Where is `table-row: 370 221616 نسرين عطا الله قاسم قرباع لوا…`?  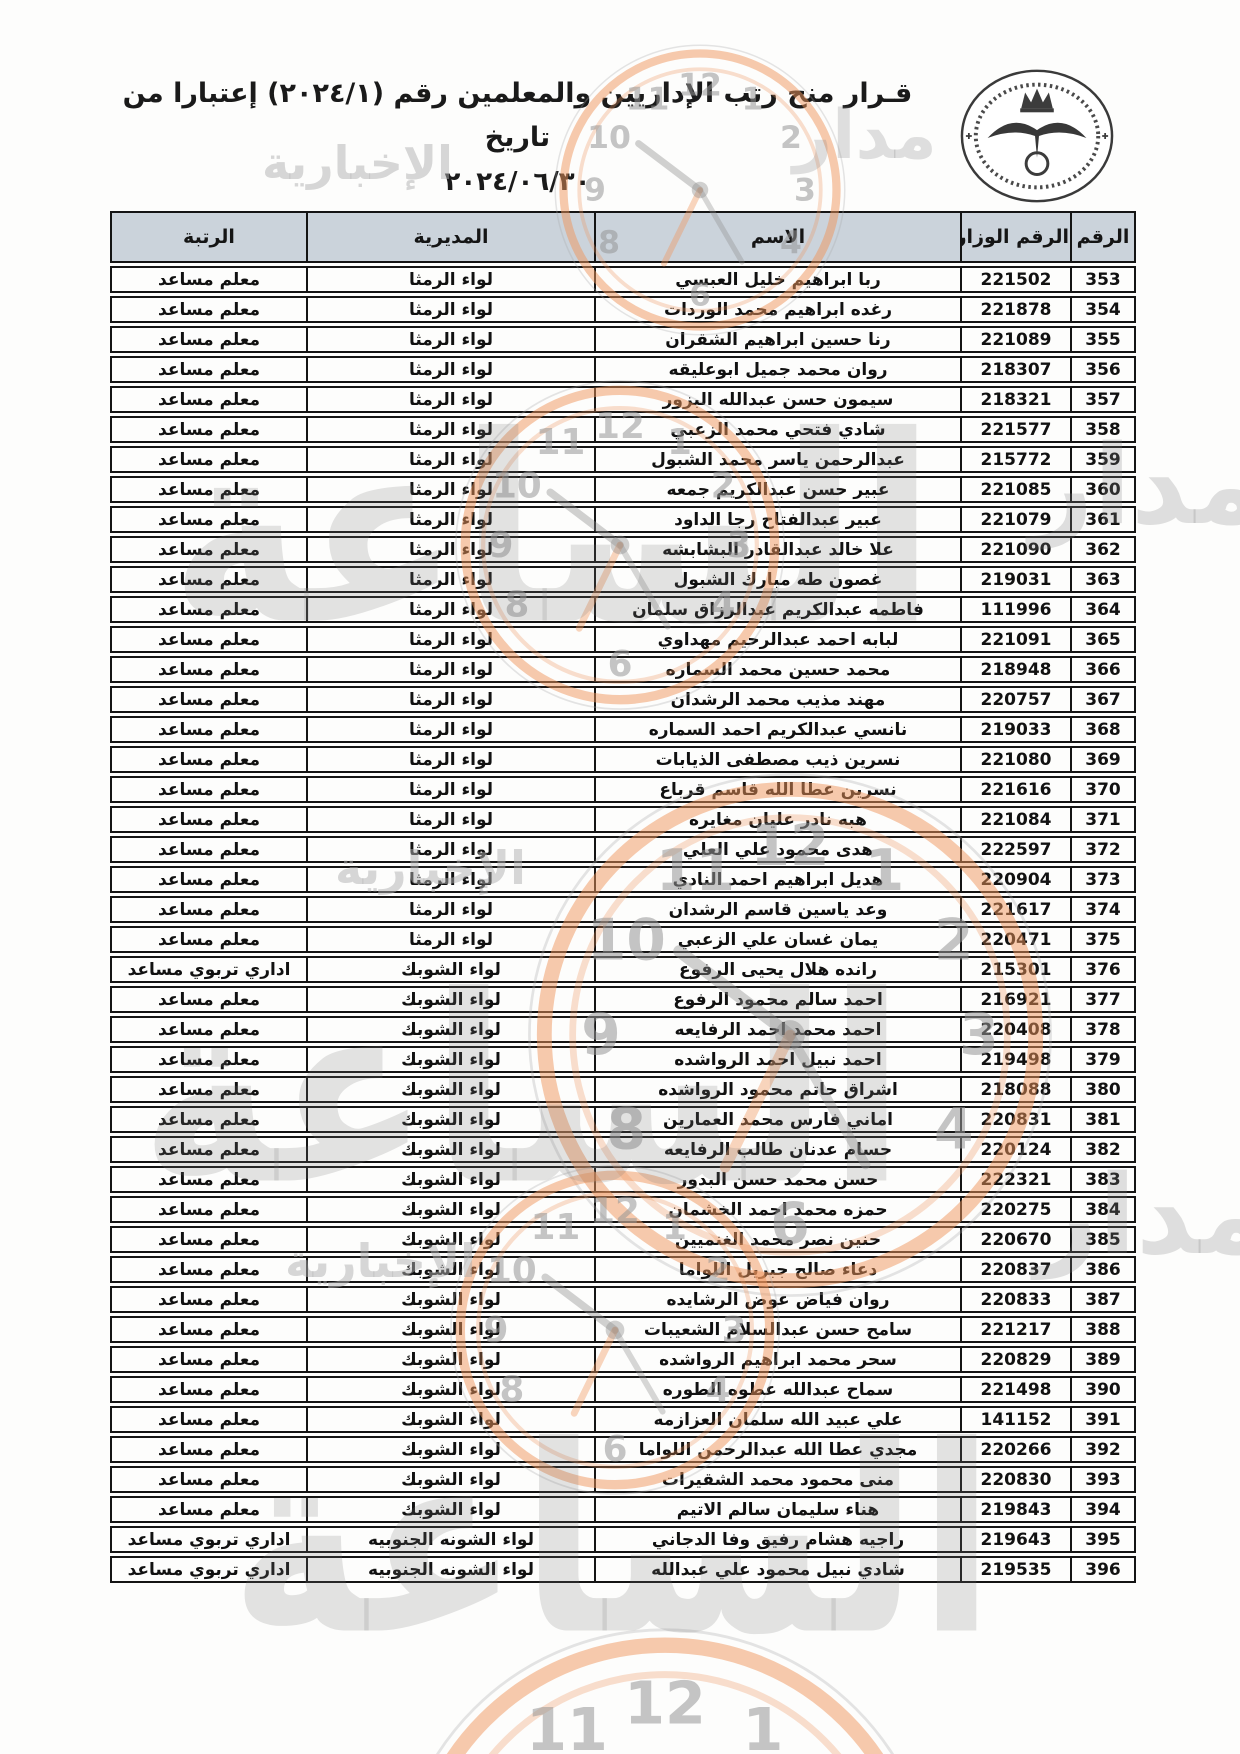
table-row: 370 221616 نسرين عطا الله قاسم قرباع لوا… is located at coordinates (623, 789).